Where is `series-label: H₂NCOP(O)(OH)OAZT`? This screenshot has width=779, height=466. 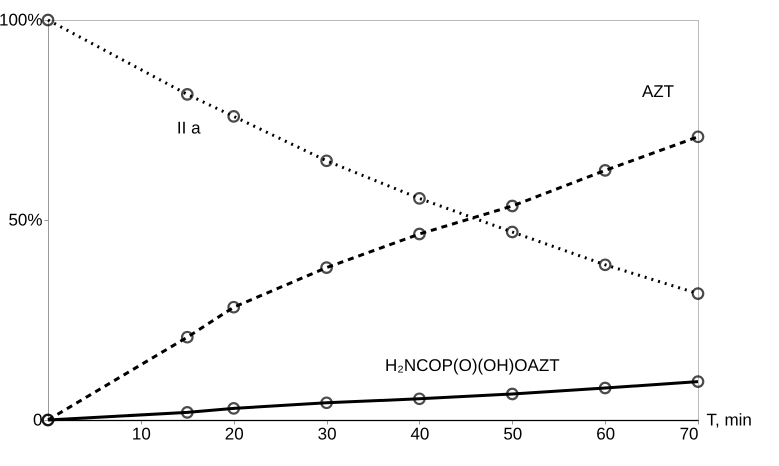 series-label: H₂NCOP(O)(OH)OAZT is located at coordinates (472, 365).